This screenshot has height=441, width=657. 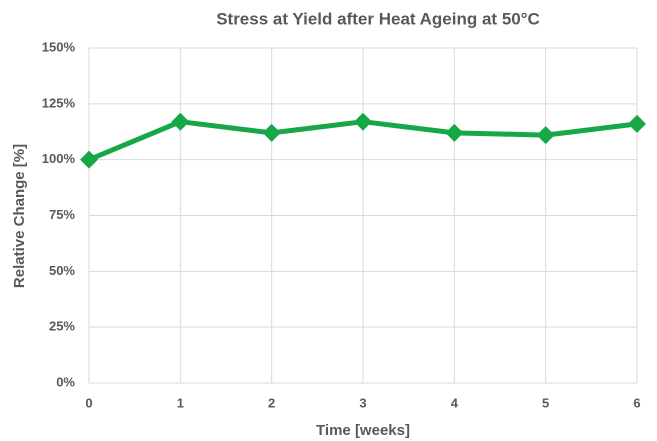 What do you see at coordinates (59, 158) in the screenshot?
I see `y-tick-label: 100%` at bounding box center [59, 158].